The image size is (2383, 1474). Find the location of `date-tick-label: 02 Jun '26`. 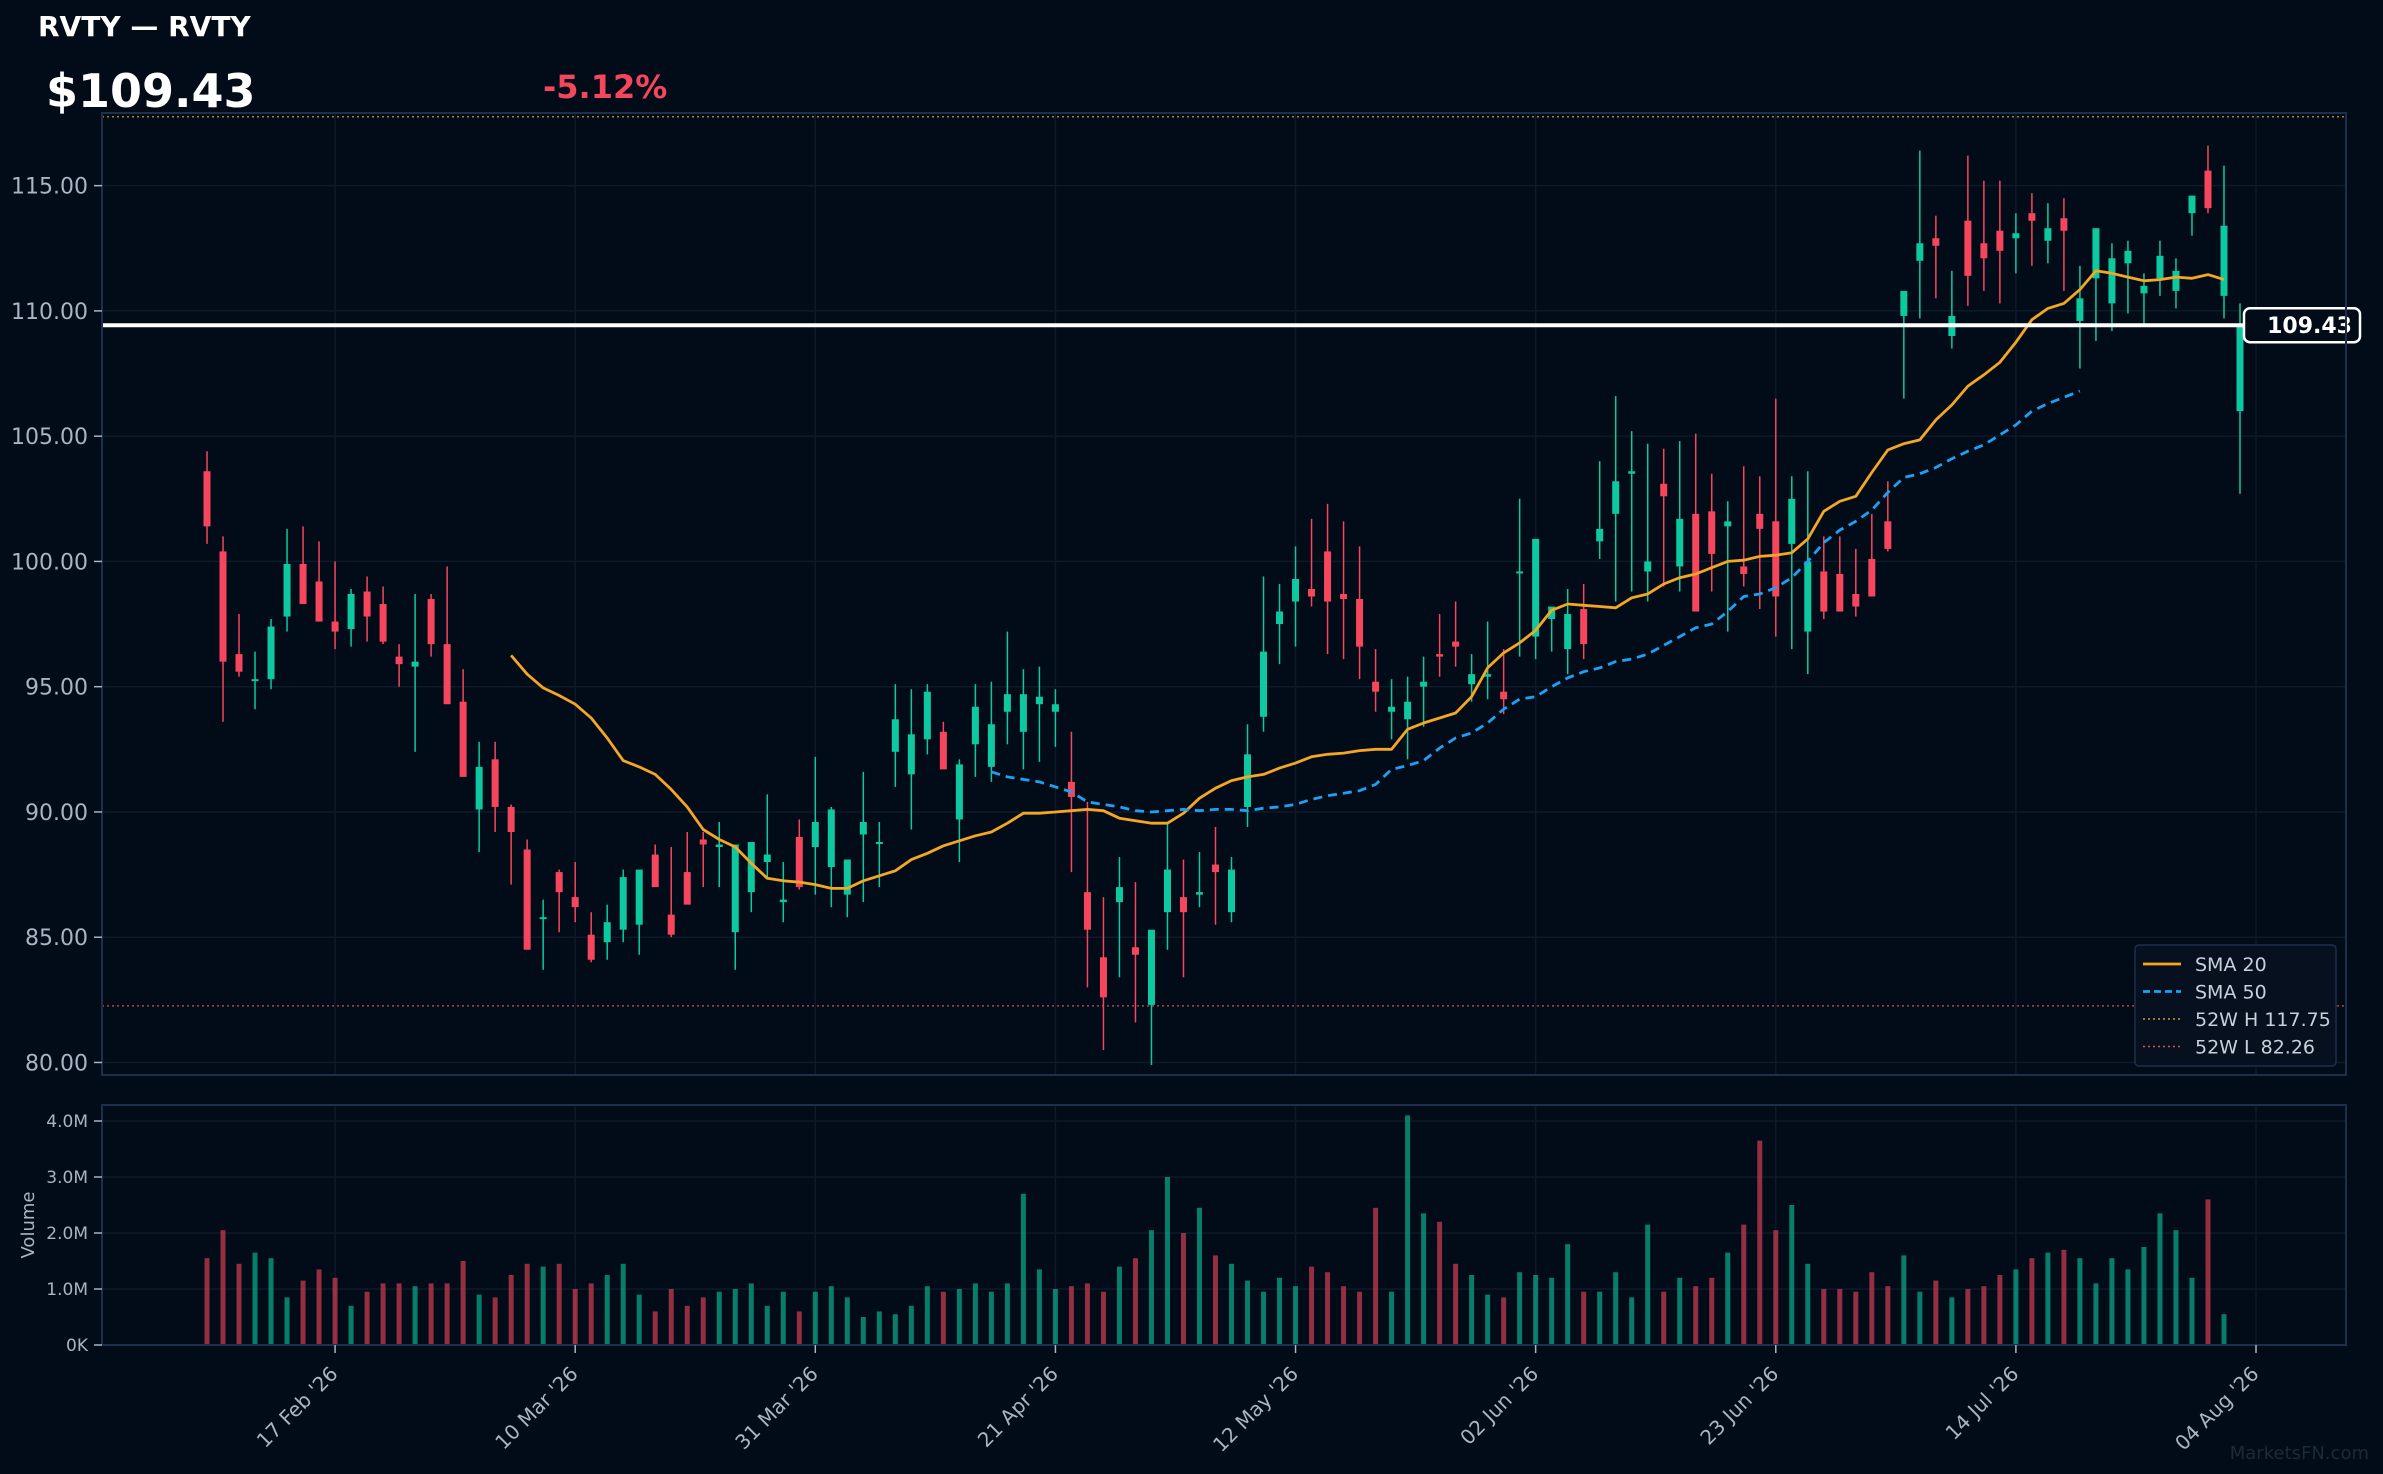

date-tick-label: 02 Jun '26 is located at coordinates (1499, 1406).